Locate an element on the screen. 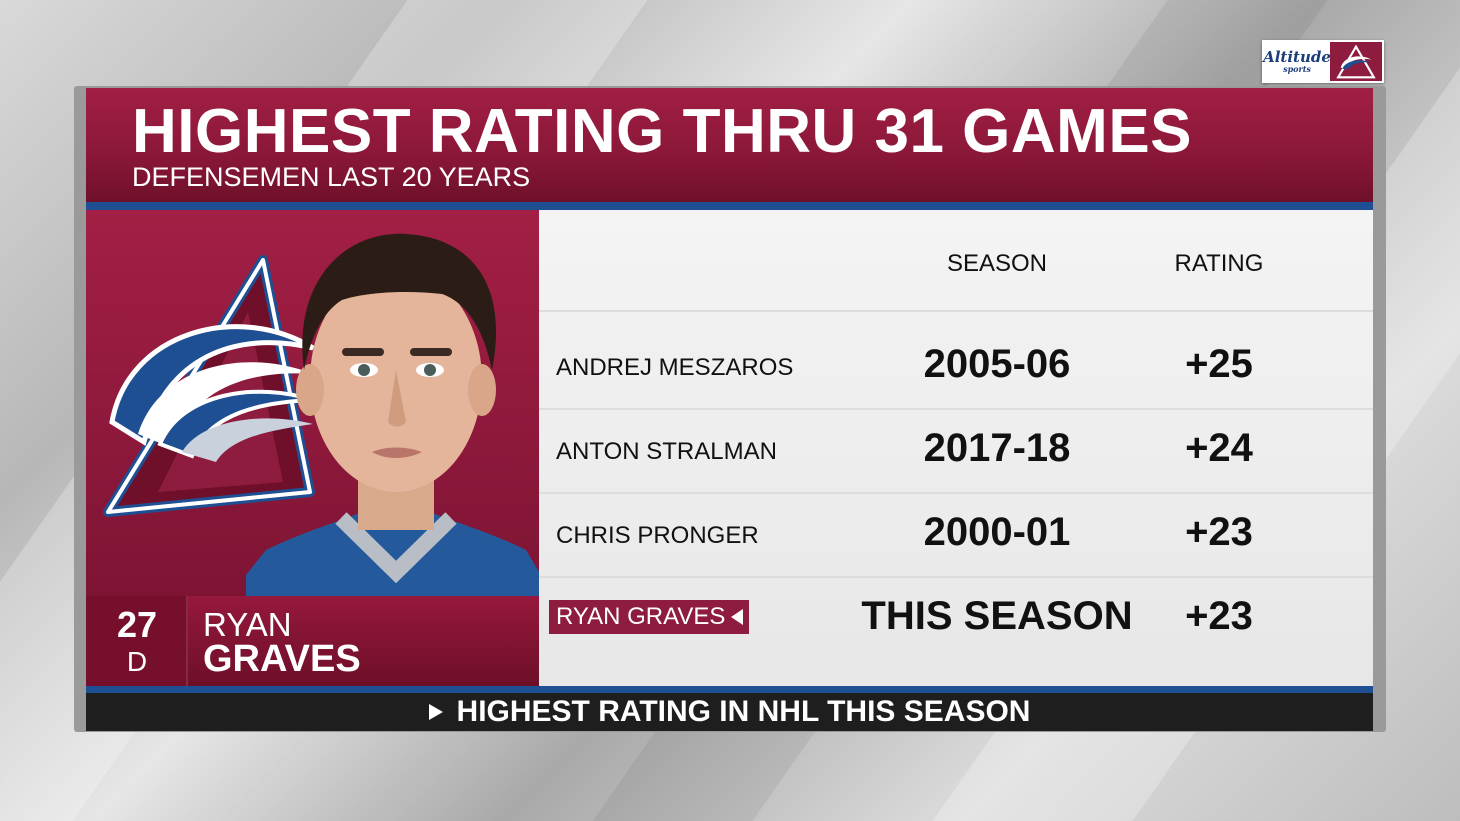 The width and height of the screenshot is (1460, 821). row-season: 2005-06 is located at coordinates (997, 364).